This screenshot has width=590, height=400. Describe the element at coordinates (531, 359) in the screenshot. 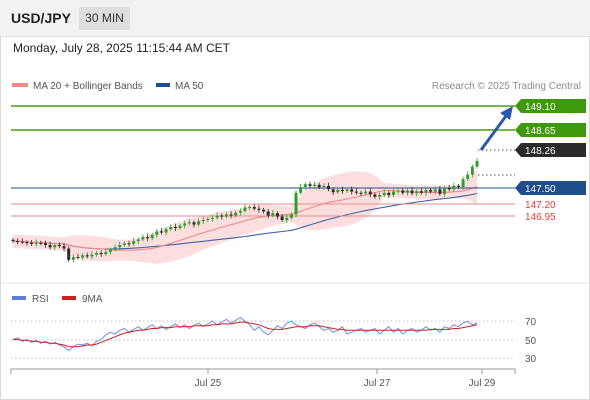

I see `rsi-tick-30: 30` at that location.